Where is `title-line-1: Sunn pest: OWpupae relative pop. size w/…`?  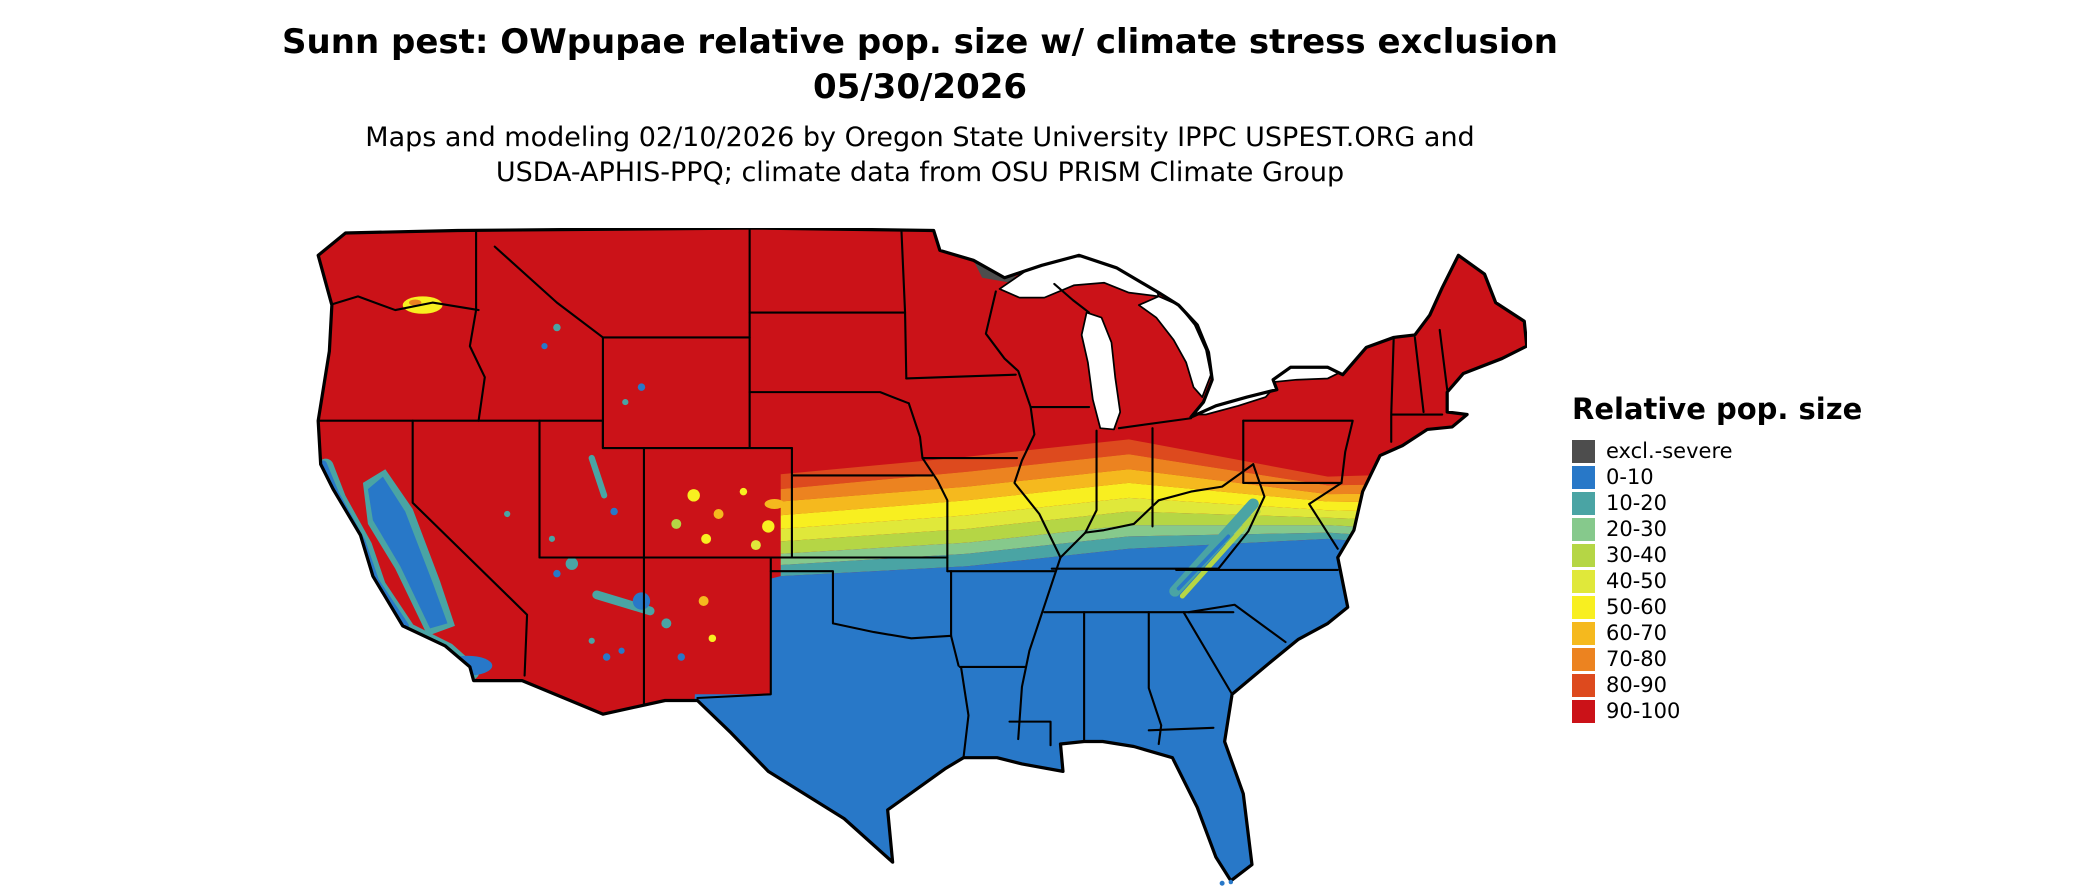 title-line-1: Sunn pest: OWpupae relative pop. size w/… is located at coordinates (920, 42).